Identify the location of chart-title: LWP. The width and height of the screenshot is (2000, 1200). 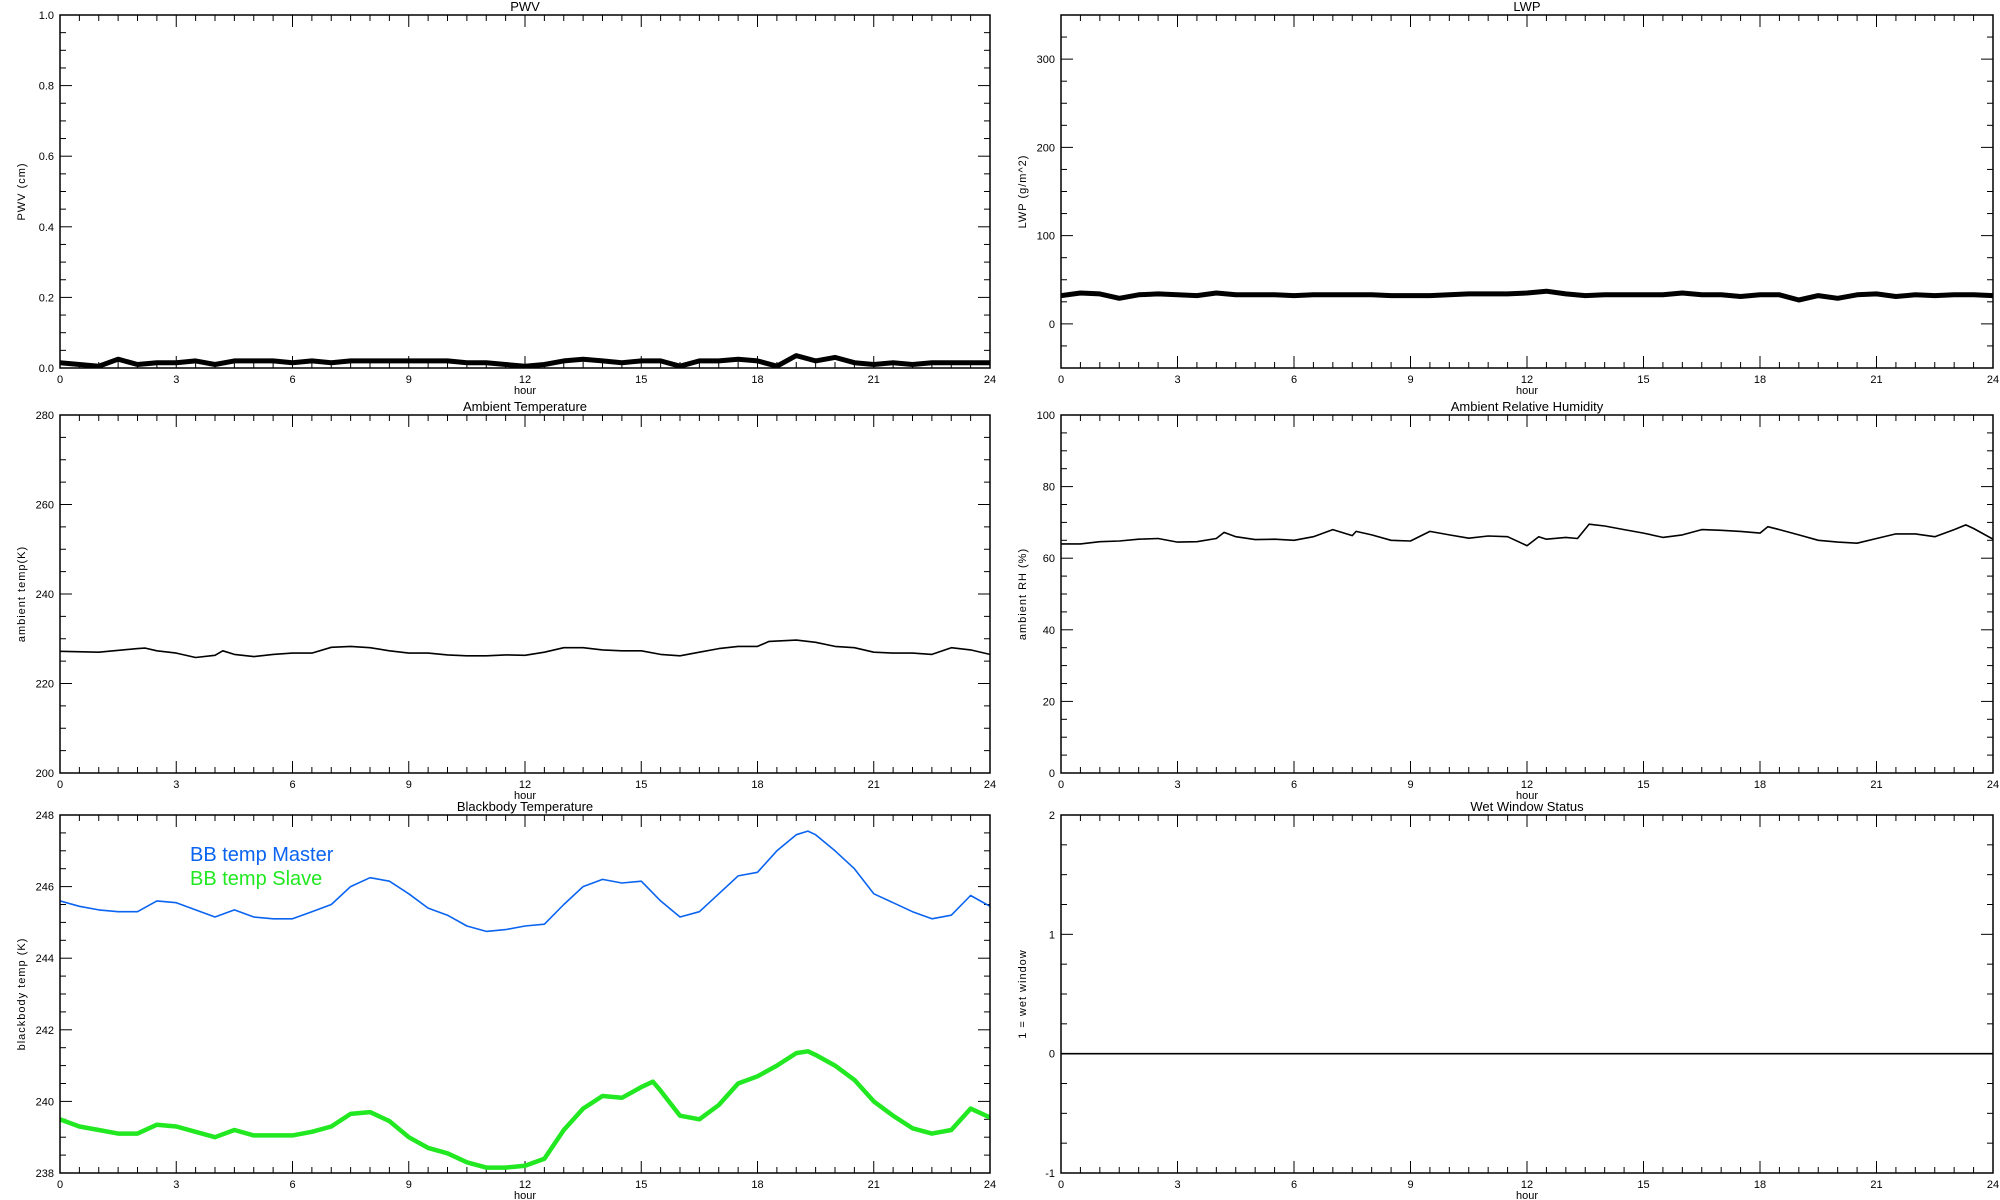
(1526, 7).